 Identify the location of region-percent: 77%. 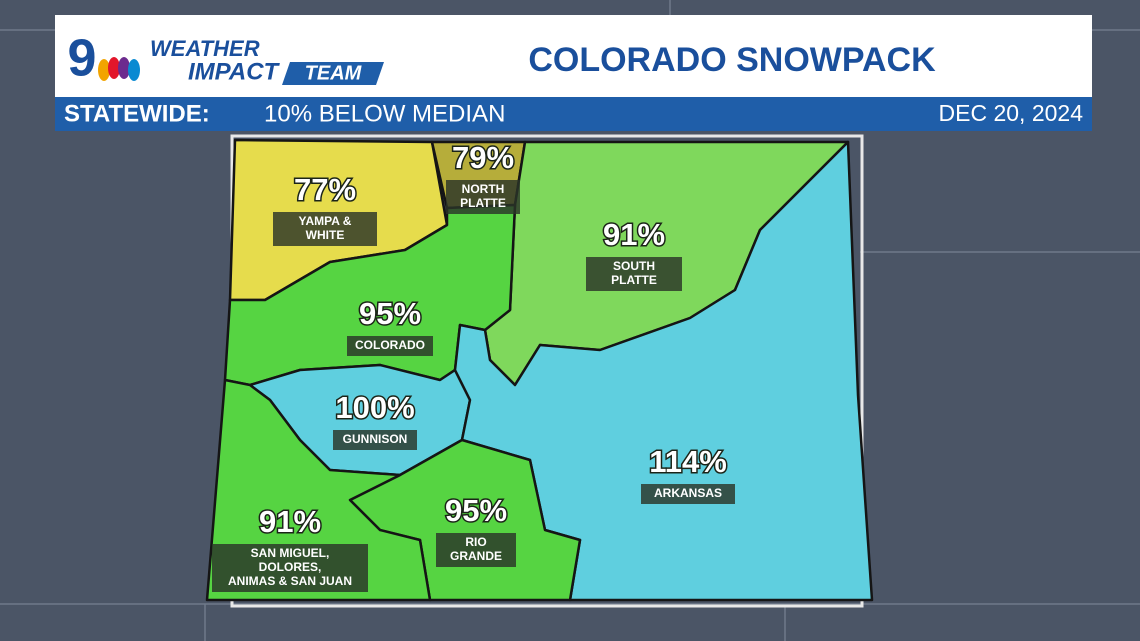
(325, 189).